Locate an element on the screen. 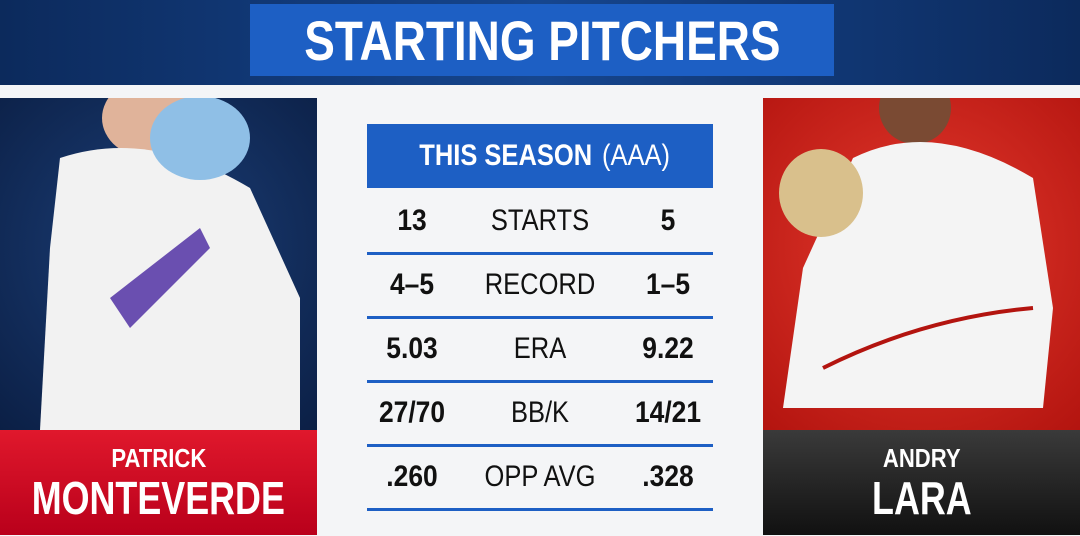 This screenshot has height=536, width=1080. left-stat: 5.03 is located at coordinates (412, 348).